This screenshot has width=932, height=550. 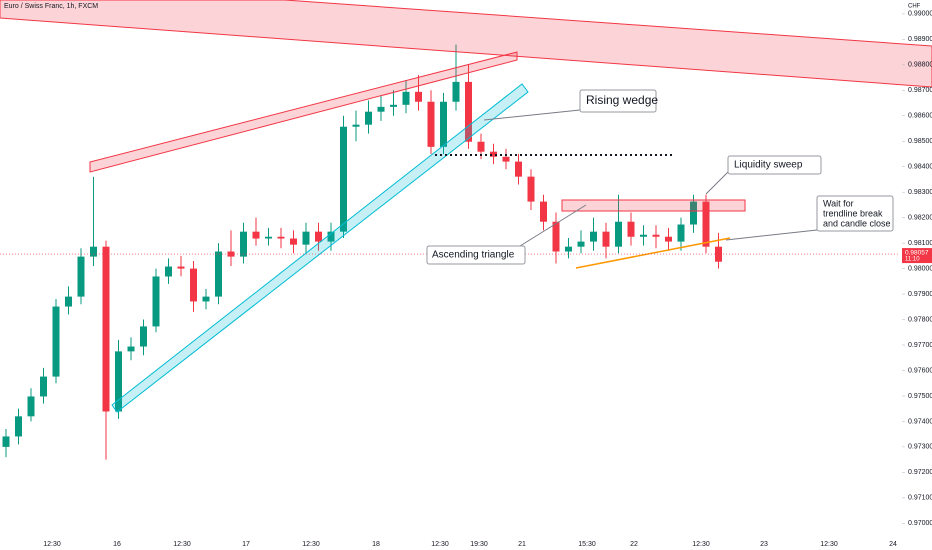 What do you see at coordinates (653, 253) in the screenshot?
I see `triangle-trendline` at bounding box center [653, 253].